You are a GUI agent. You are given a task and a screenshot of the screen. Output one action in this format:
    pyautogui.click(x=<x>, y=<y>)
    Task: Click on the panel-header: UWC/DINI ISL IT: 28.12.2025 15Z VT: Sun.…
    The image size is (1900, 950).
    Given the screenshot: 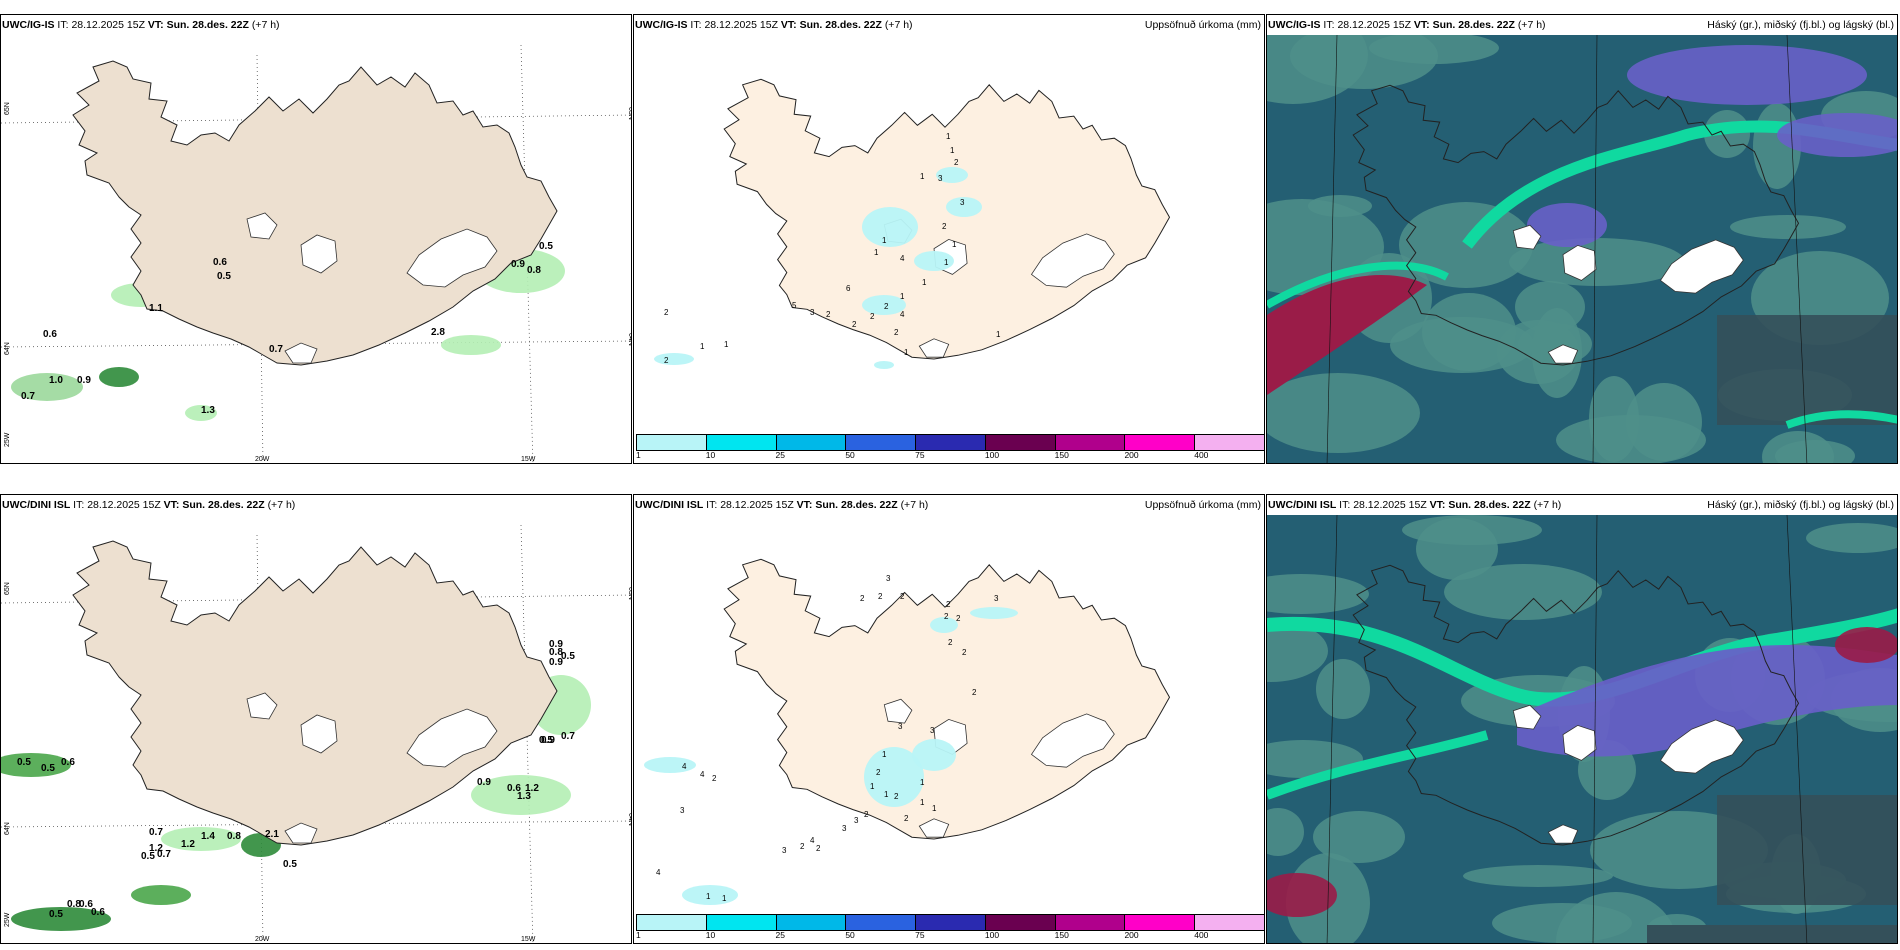 What is the action you would take?
    pyautogui.click(x=316, y=505)
    